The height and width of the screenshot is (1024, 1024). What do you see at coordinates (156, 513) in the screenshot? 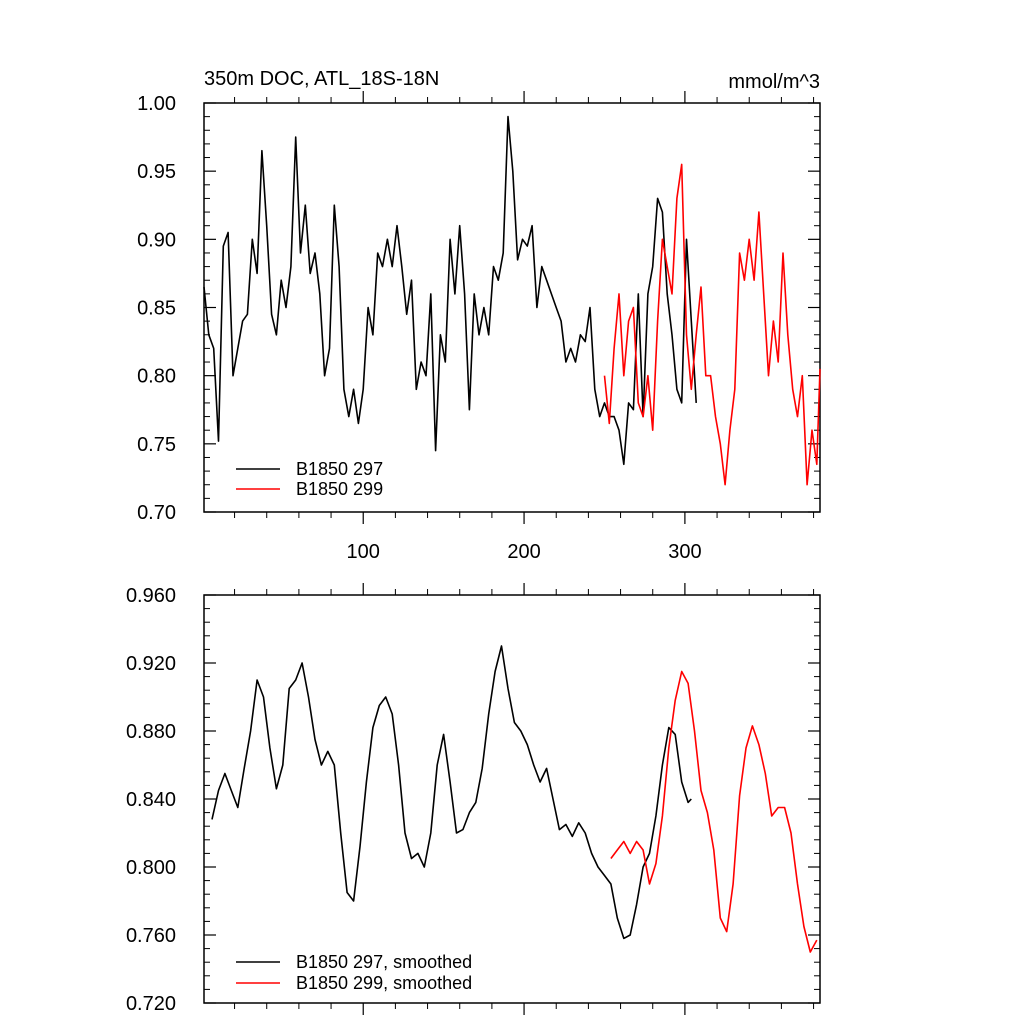
I see `y-tick-label: 0.70` at bounding box center [156, 513].